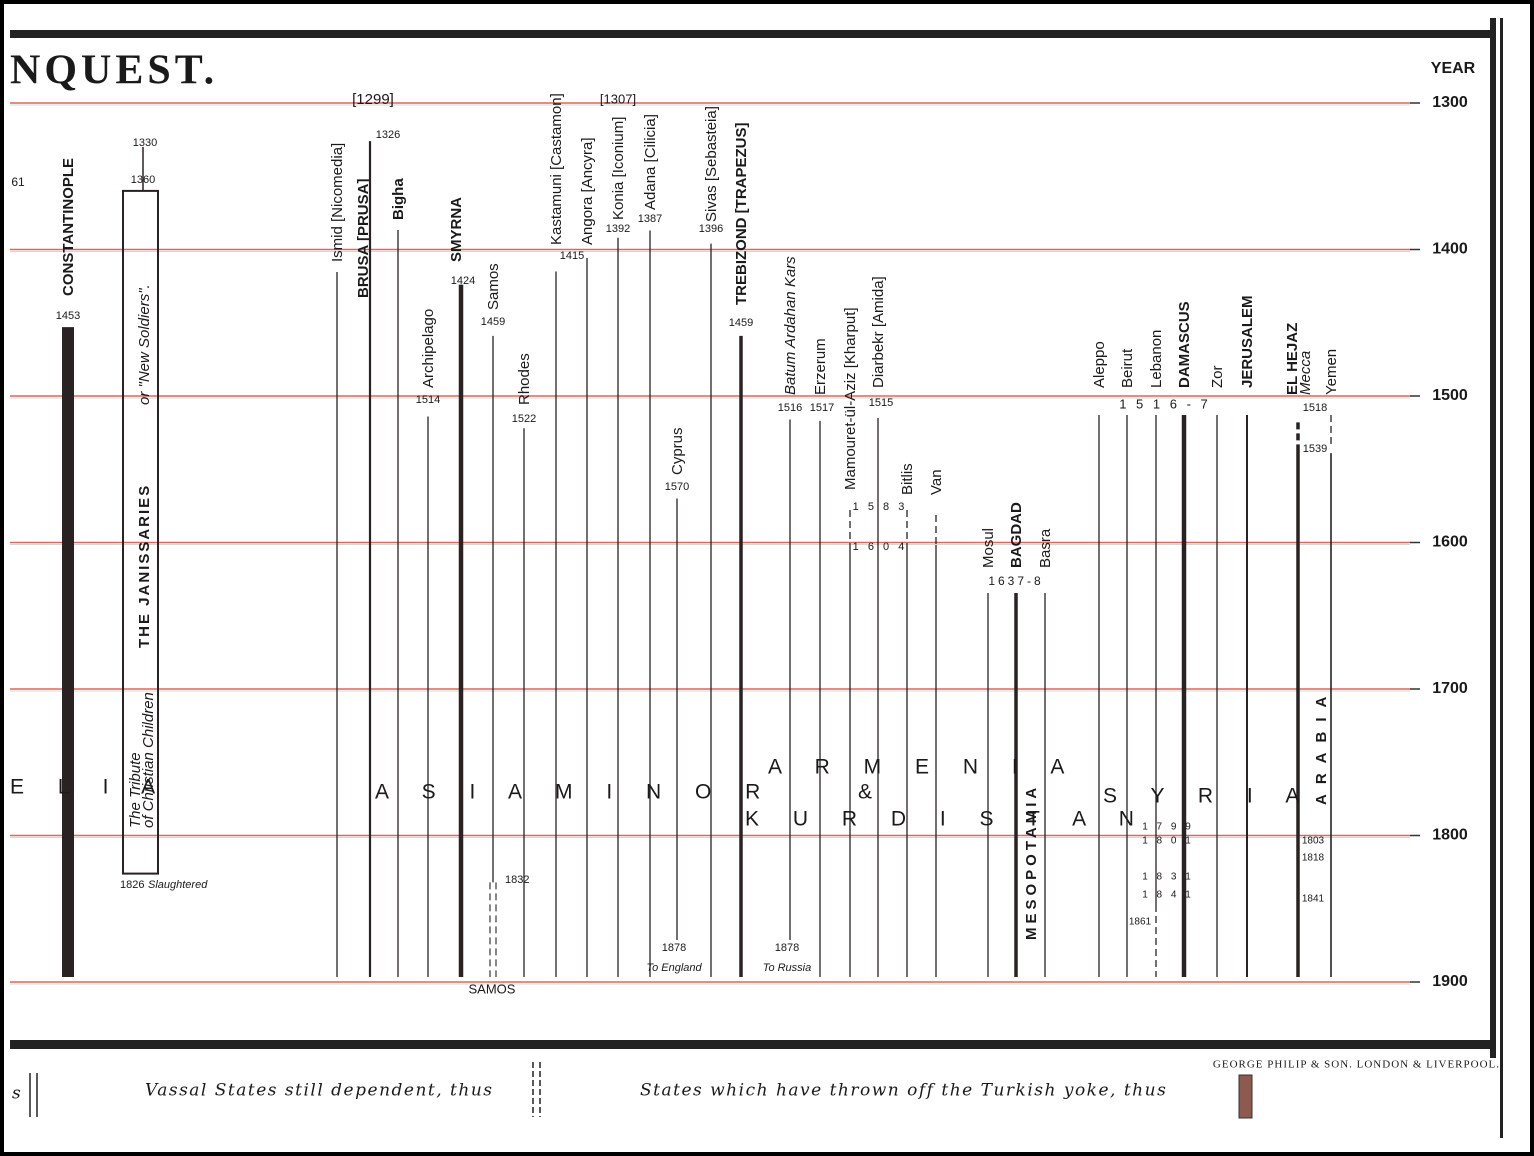  What do you see at coordinates (946, 819) in the screenshot?
I see `region-label: K U R D I S T A N` at bounding box center [946, 819].